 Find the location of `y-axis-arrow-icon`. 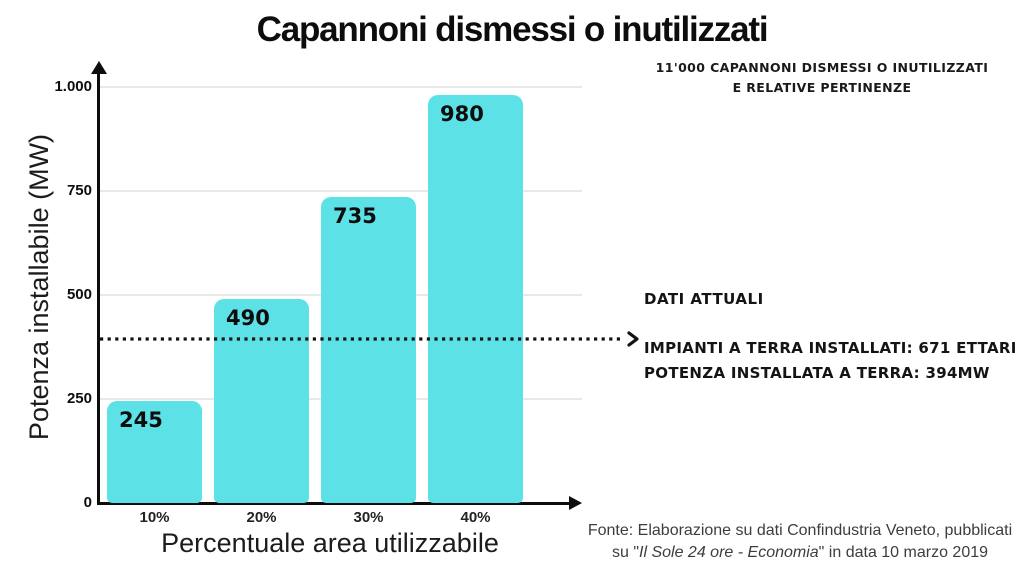

y-axis-arrow-icon is located at coordinates (99, 67).